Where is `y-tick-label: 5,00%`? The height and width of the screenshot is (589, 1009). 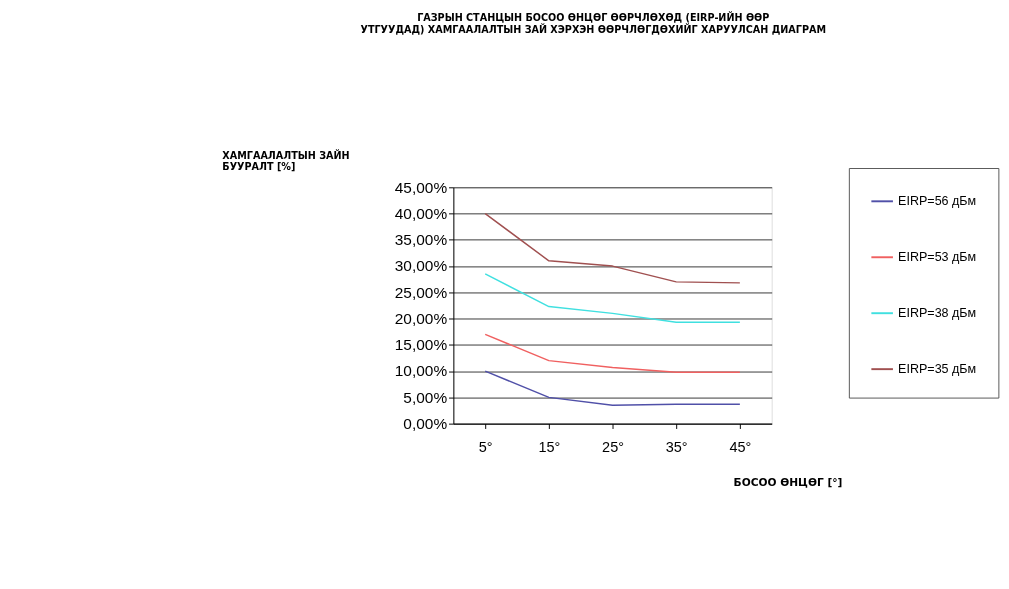
y-tick-label: 5,00% is located at coordinates (425, 397).